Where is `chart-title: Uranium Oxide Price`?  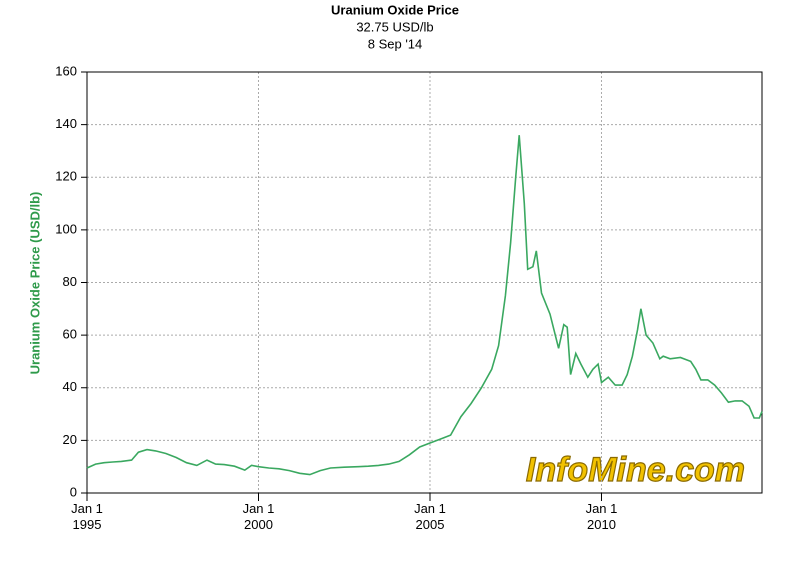
chart-title: Uranium Oxide Price is located at coordinates (395, 9).